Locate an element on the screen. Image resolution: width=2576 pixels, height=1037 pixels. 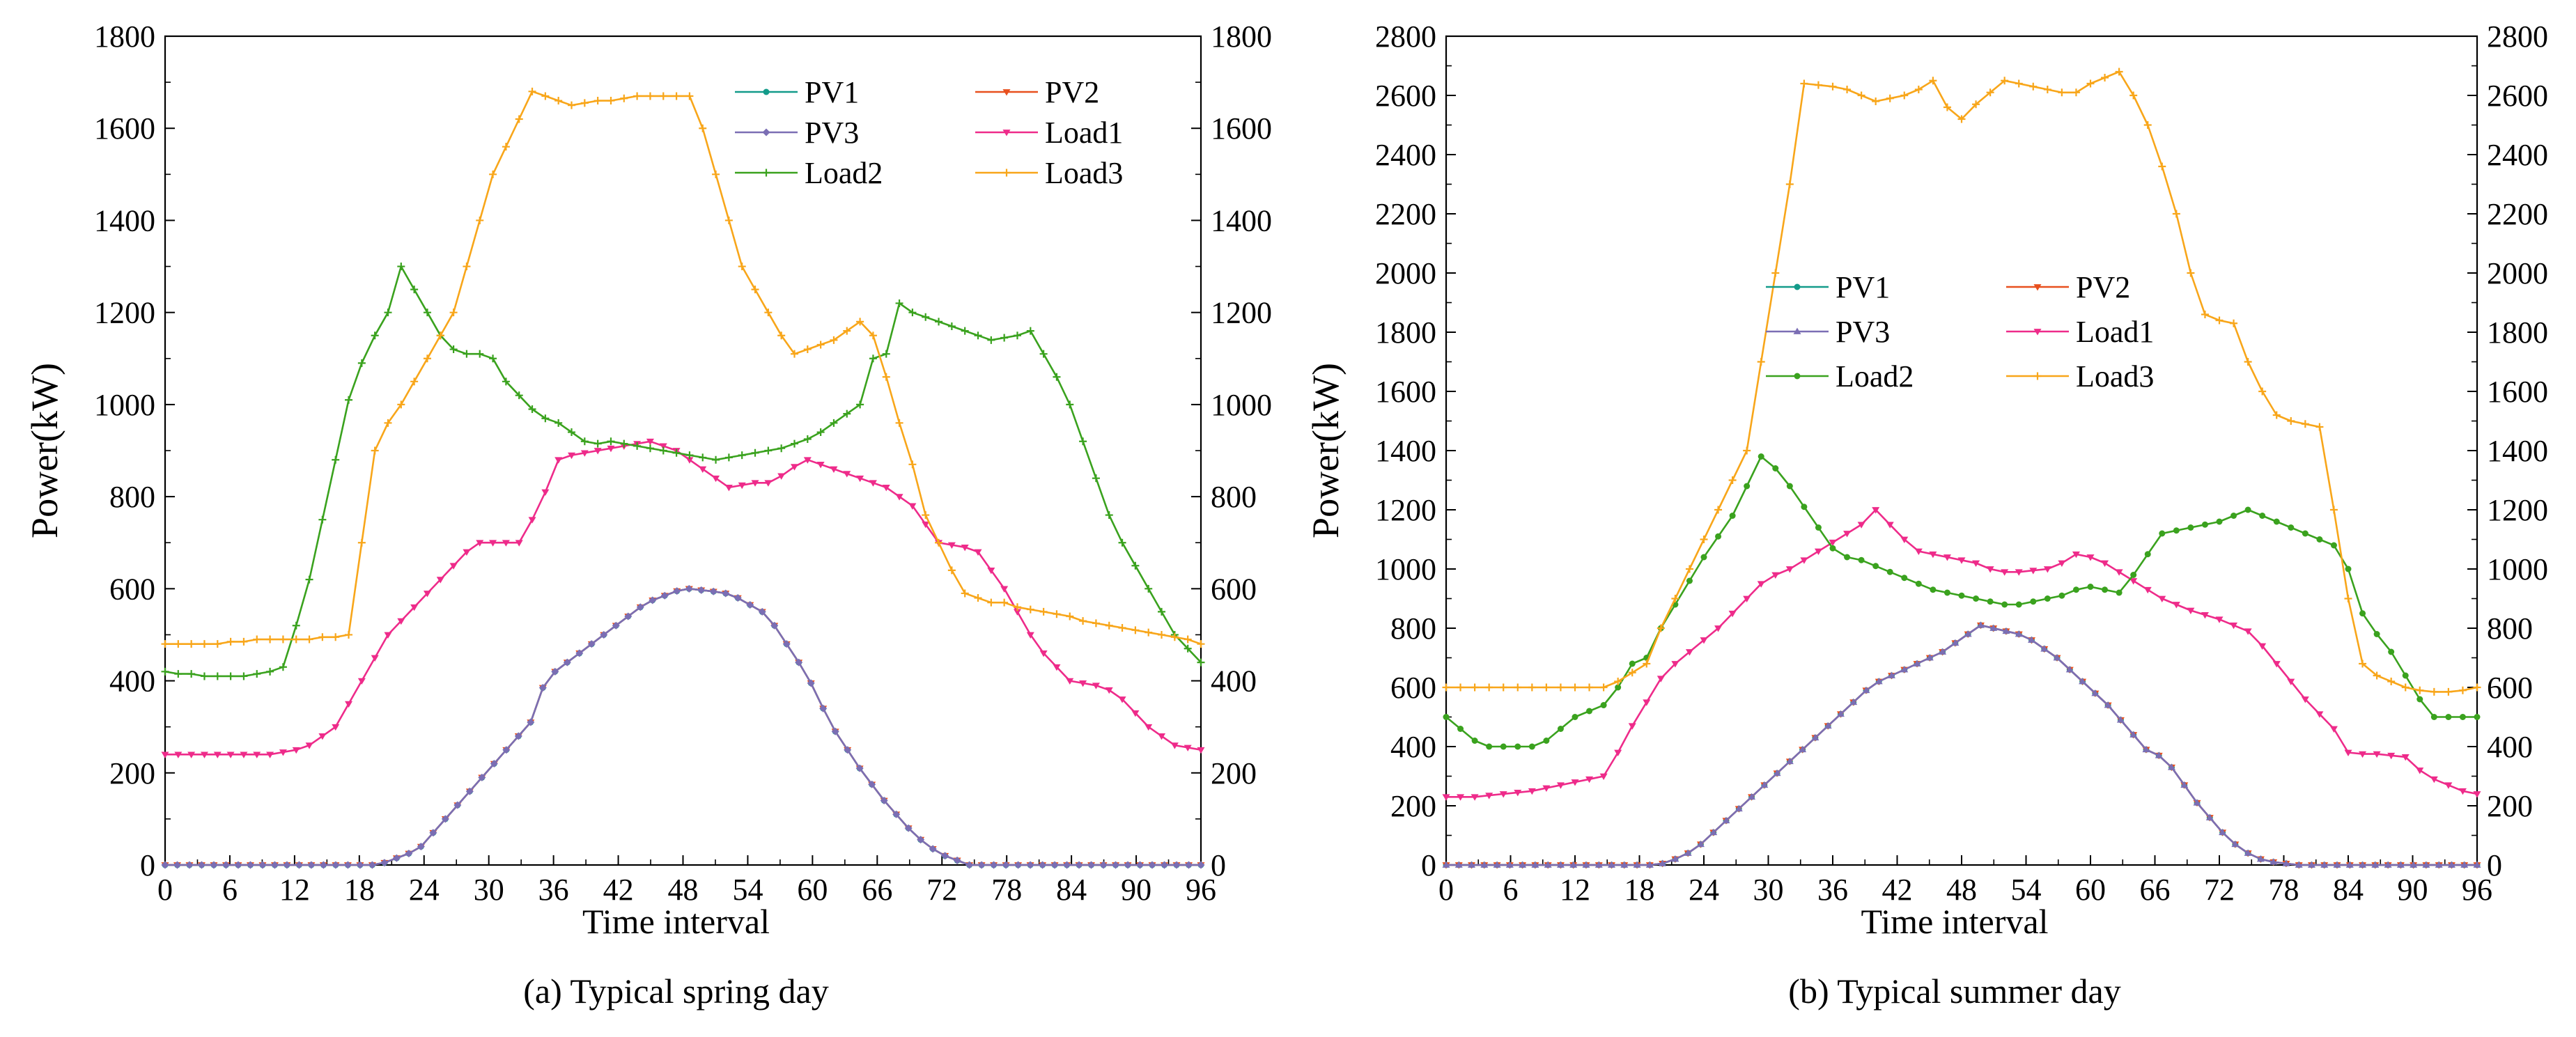
legend-label: PV2 is located at coordinates (1072, 92).